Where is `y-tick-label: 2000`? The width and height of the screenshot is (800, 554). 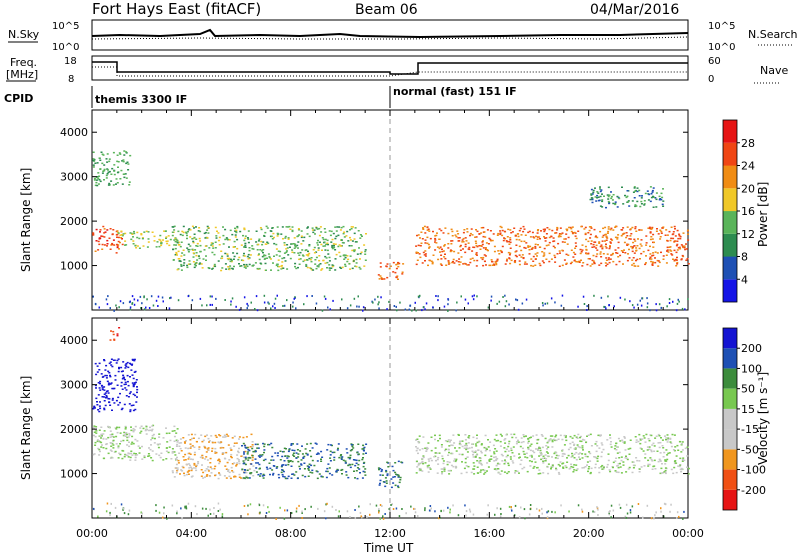 y-tick-label: 2000 is located at coordinates (74, 221).